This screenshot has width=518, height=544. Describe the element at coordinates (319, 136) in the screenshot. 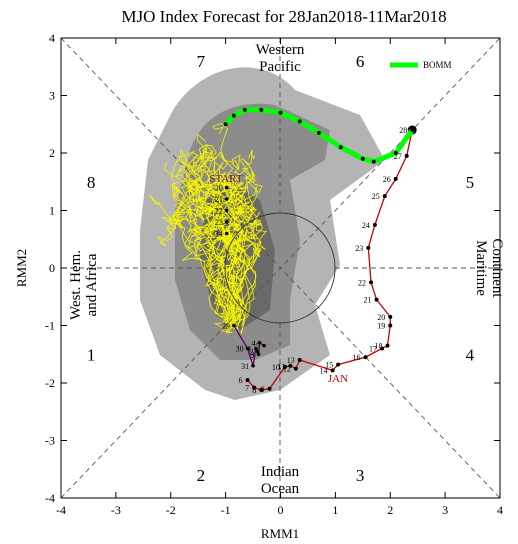

I see `series-line-bomm` at that location.